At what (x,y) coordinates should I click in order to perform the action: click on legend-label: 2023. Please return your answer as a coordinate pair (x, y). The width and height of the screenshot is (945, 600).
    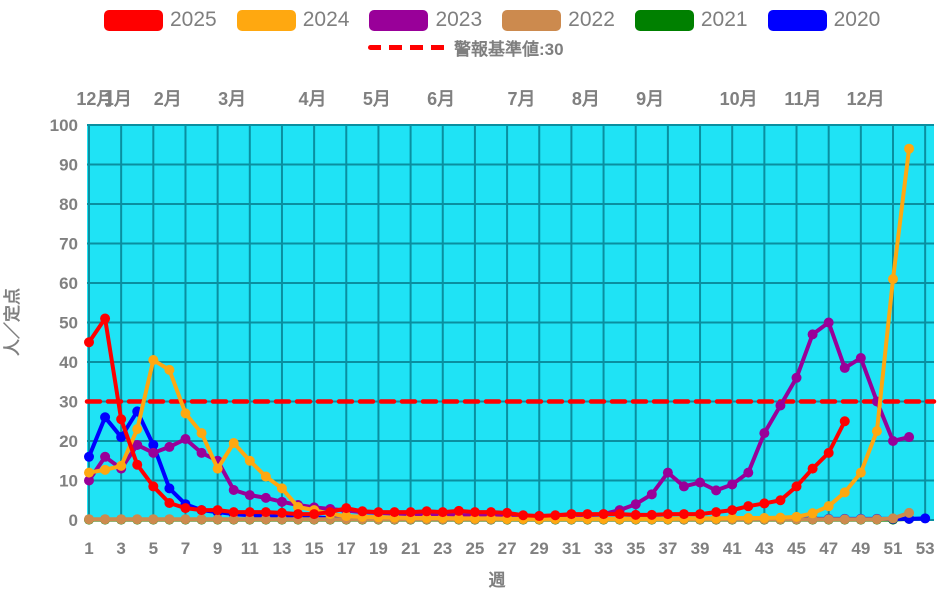
    Looking at the image, I should click on (459, 19).